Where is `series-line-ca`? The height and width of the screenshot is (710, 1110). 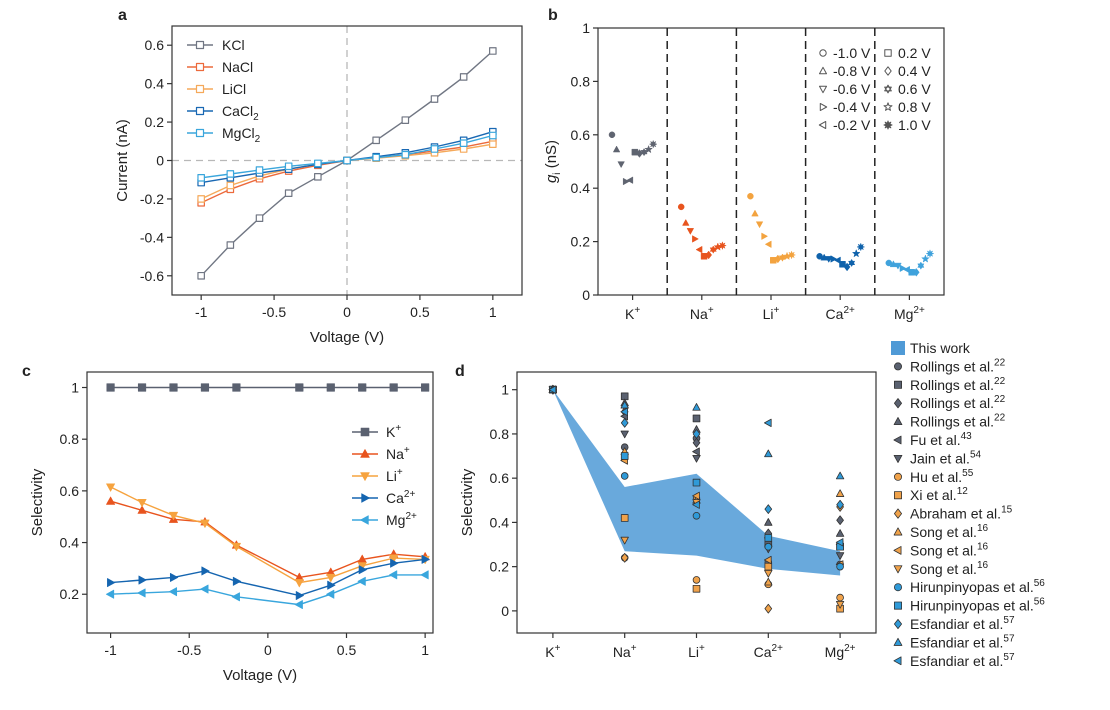
series-line-ca is located at coordinates (268, 577).